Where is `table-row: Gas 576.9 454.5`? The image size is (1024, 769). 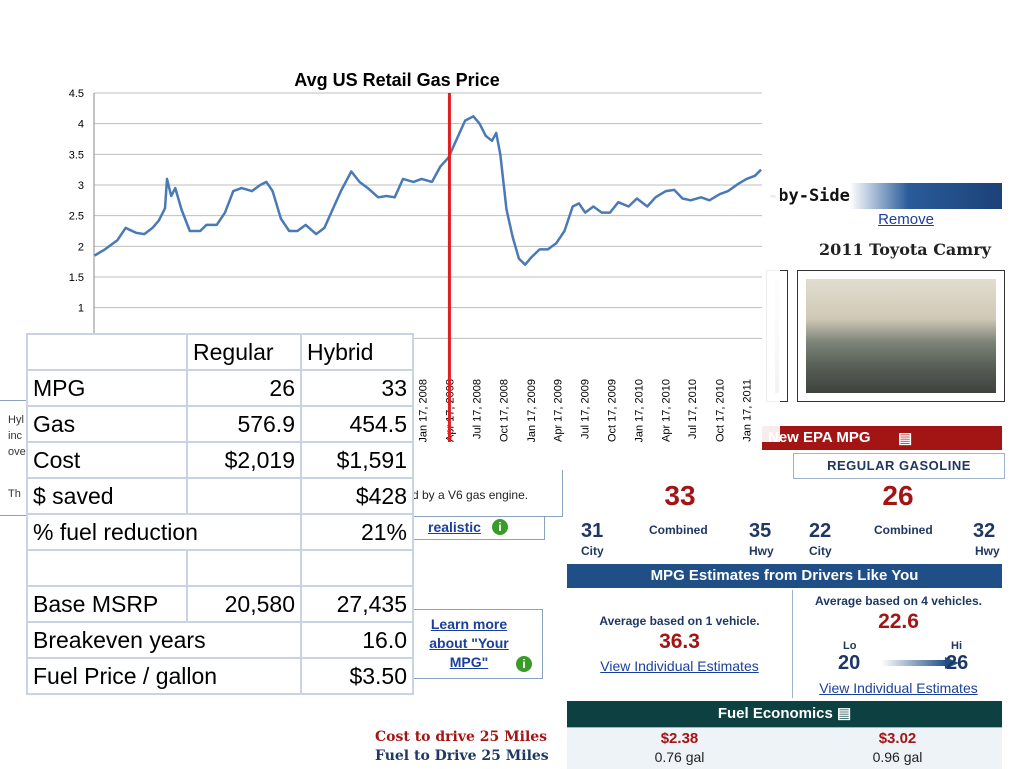 table-row: Gas 576.9 454.5 is located at coordinates (220, 424).